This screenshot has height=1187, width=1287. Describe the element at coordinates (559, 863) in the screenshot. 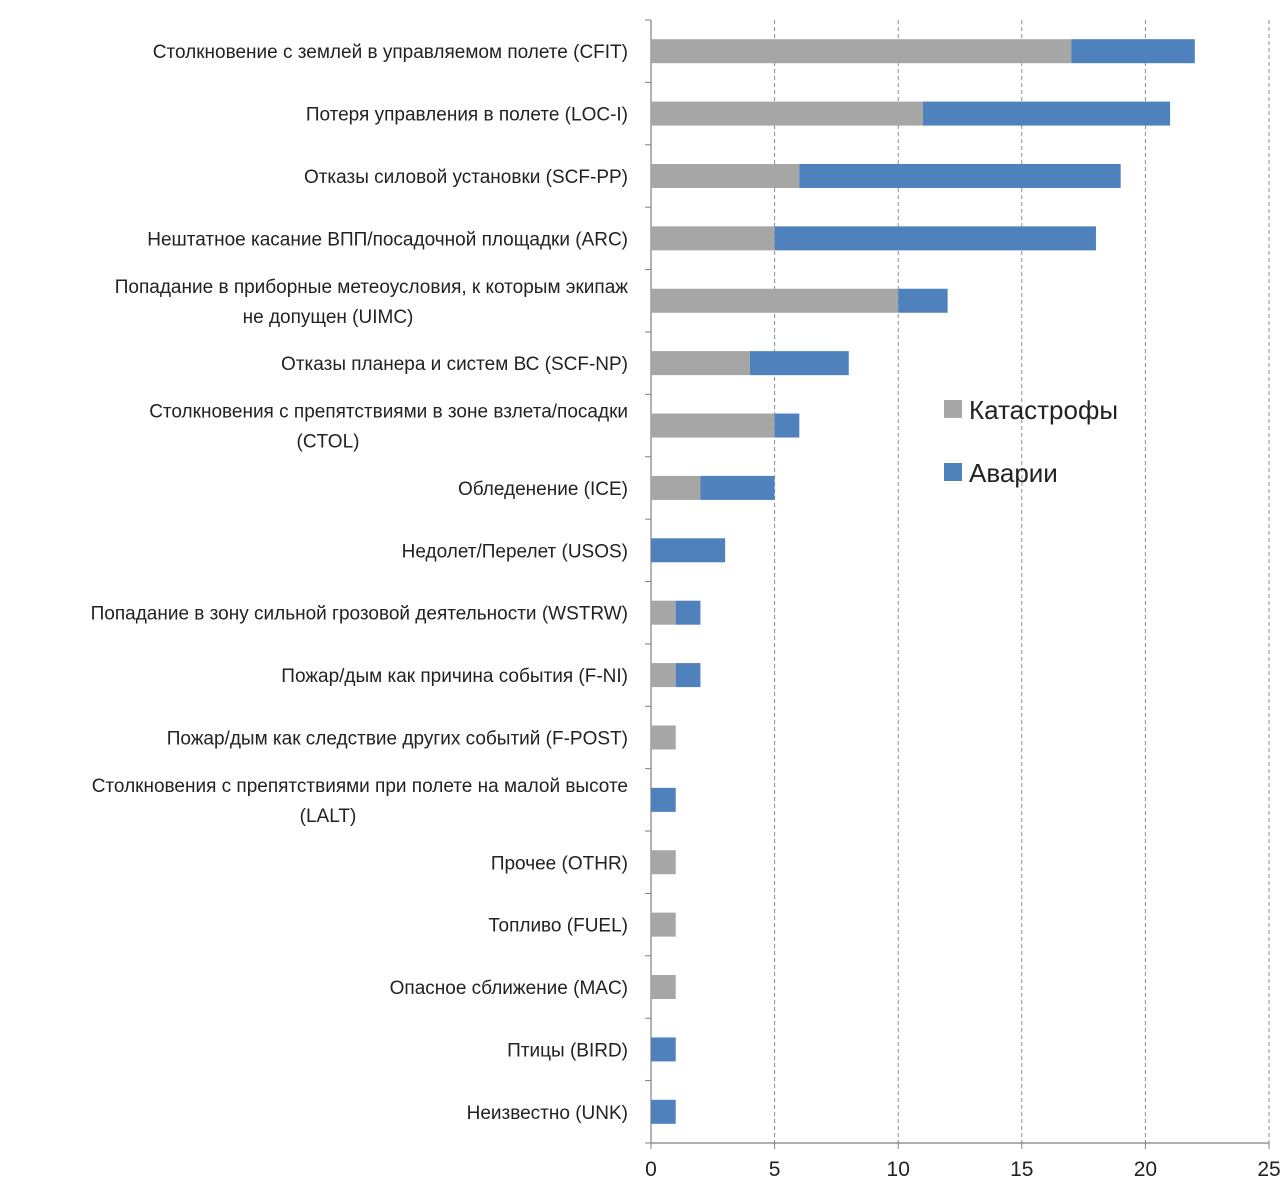

I see `category-label: Прочее (OTHR)` at that location.